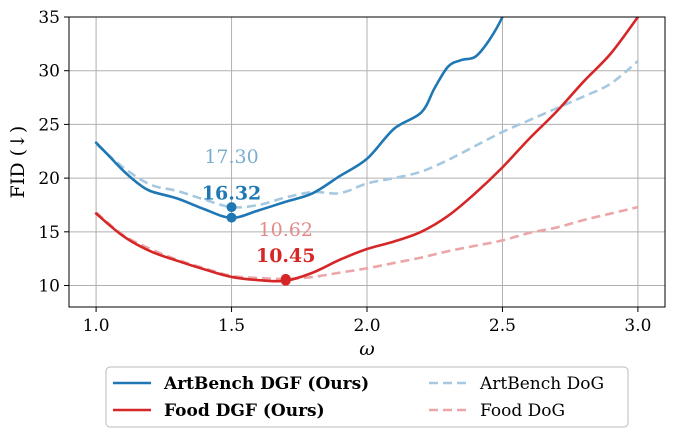  I want to click on artbench-dog-value: 17.30, so click(231, 157).